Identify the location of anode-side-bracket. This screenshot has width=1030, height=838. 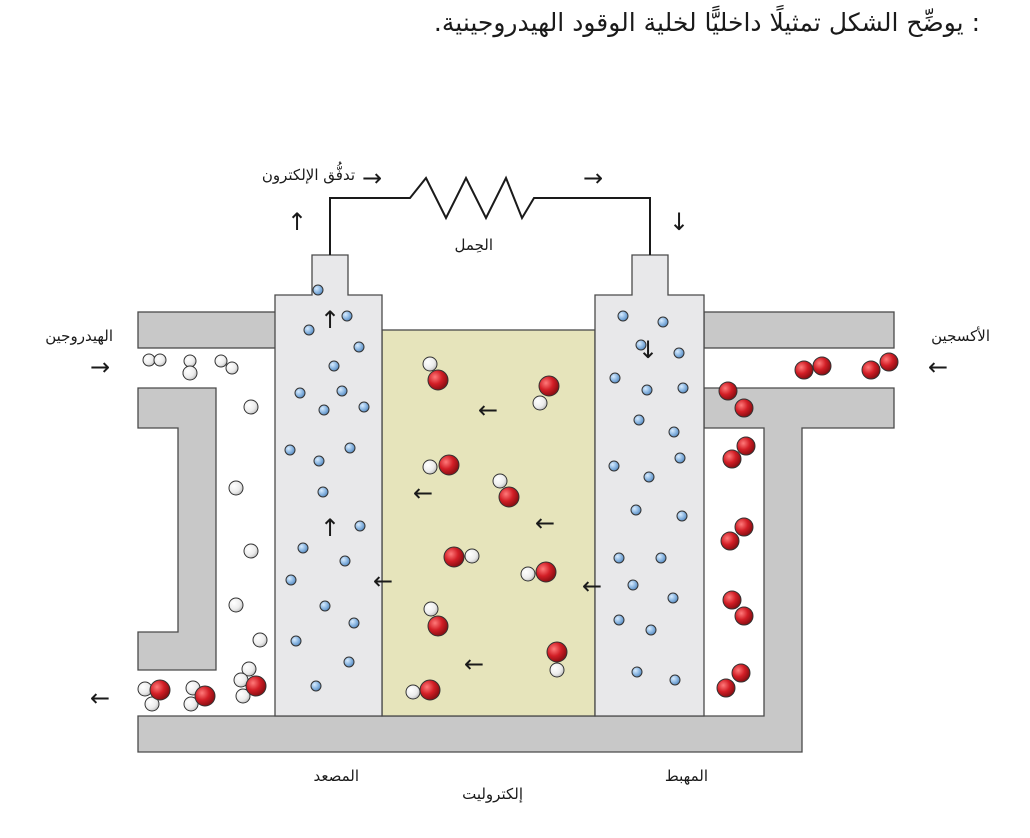
(177, 529).